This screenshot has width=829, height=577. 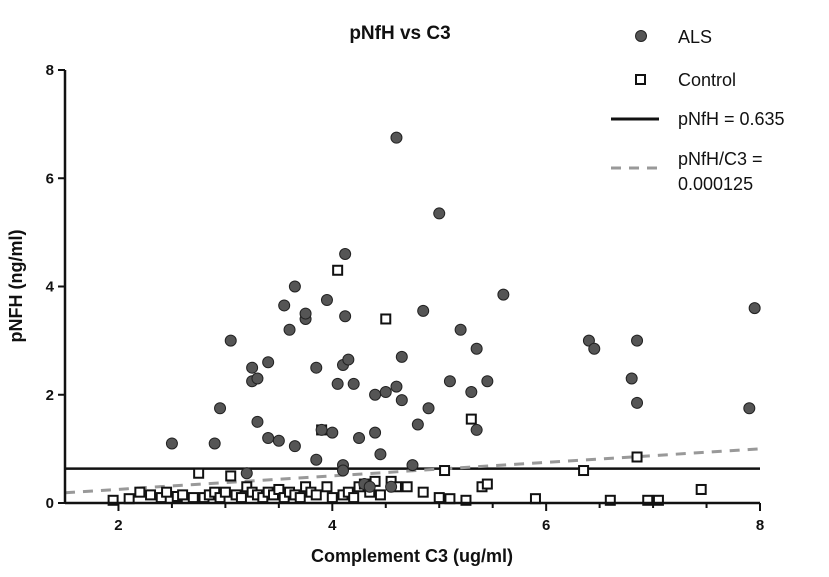 What do you see at coordinates (546, 525) in the screenshot?
I see `x-tick-label: 6` at bounding box center [546, 525].